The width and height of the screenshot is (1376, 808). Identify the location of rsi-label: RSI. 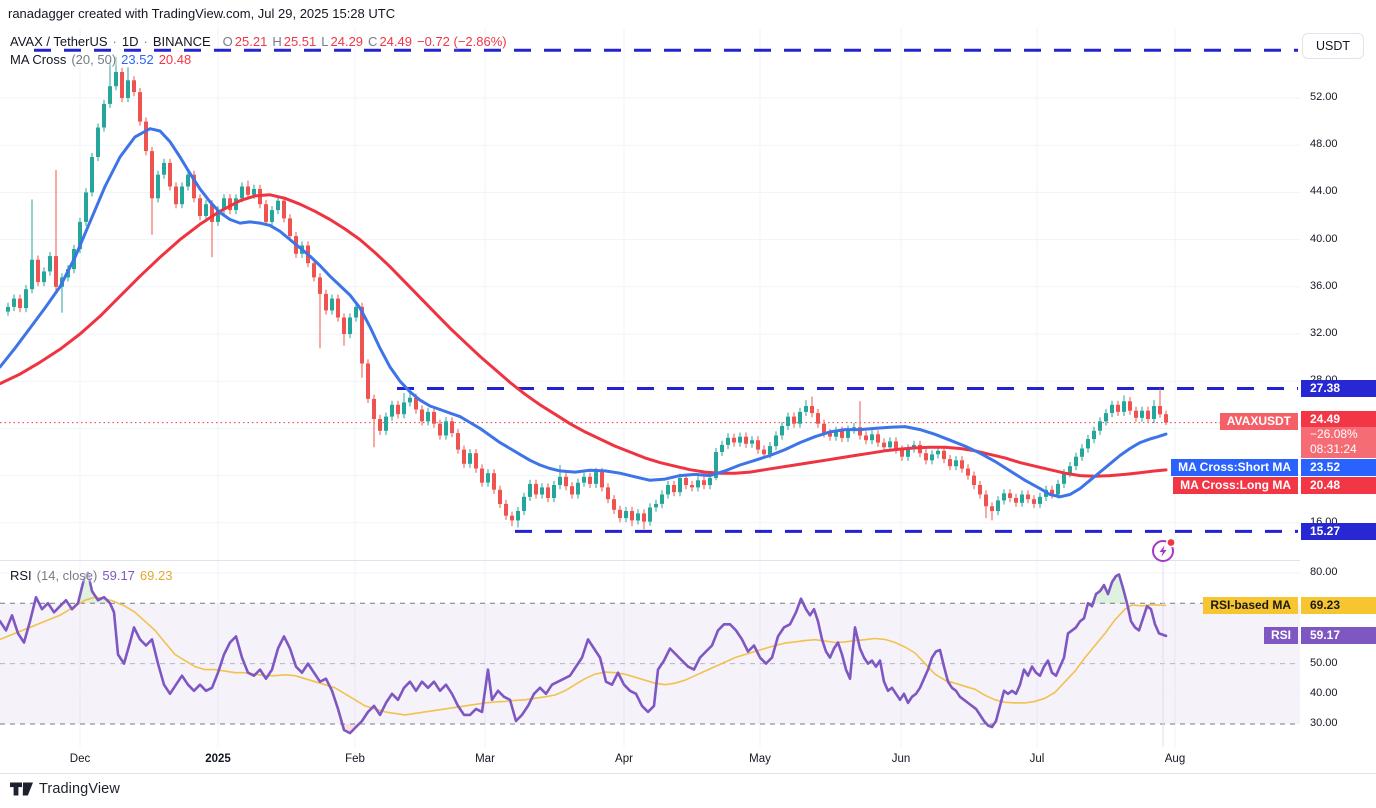
(1280, 636).